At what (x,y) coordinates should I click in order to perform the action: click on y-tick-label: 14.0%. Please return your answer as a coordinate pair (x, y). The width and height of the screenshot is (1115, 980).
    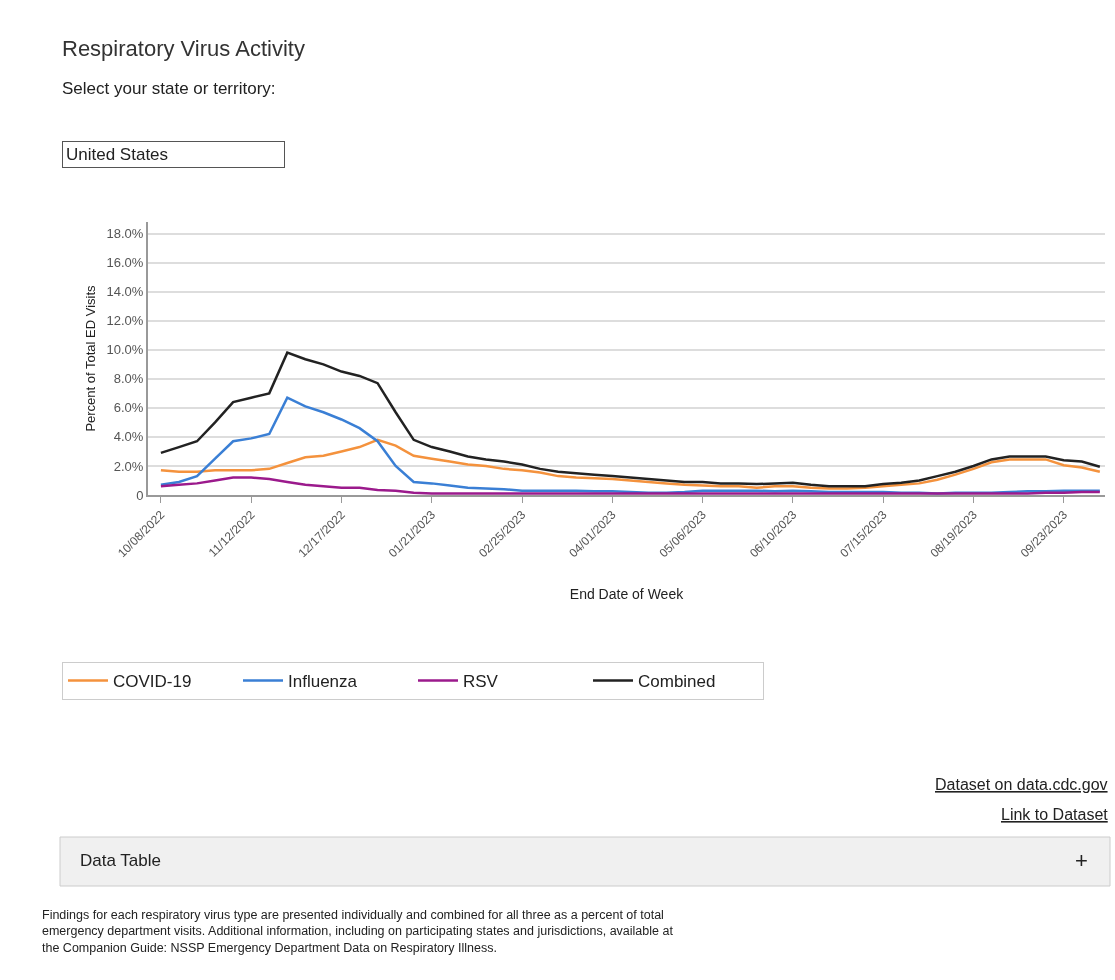
    Looking at the image, I should click on (125, 292).